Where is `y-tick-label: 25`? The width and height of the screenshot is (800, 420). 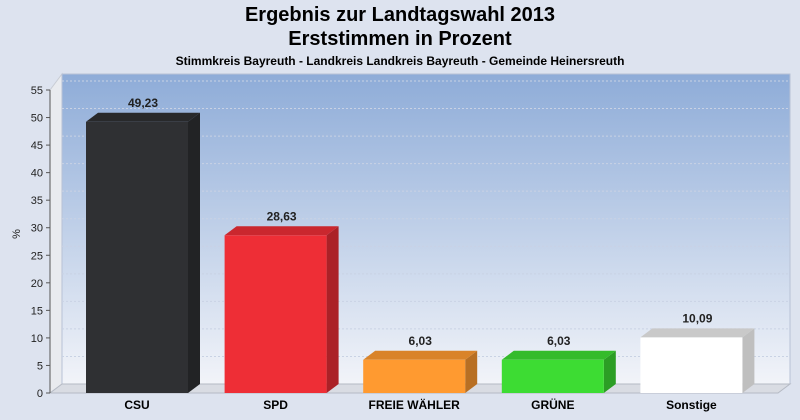
y-tick-label: 25 is located at coordinates (37, 256).